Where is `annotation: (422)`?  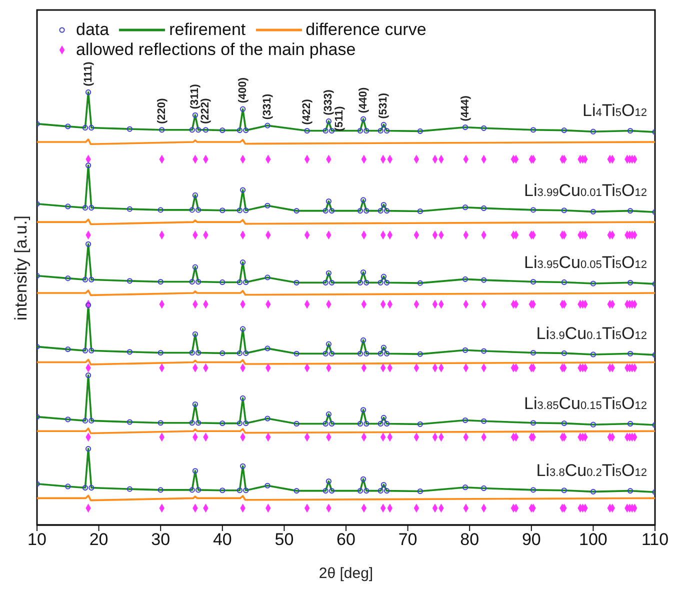
annotation: (422) is located at coordinates (307, 111).